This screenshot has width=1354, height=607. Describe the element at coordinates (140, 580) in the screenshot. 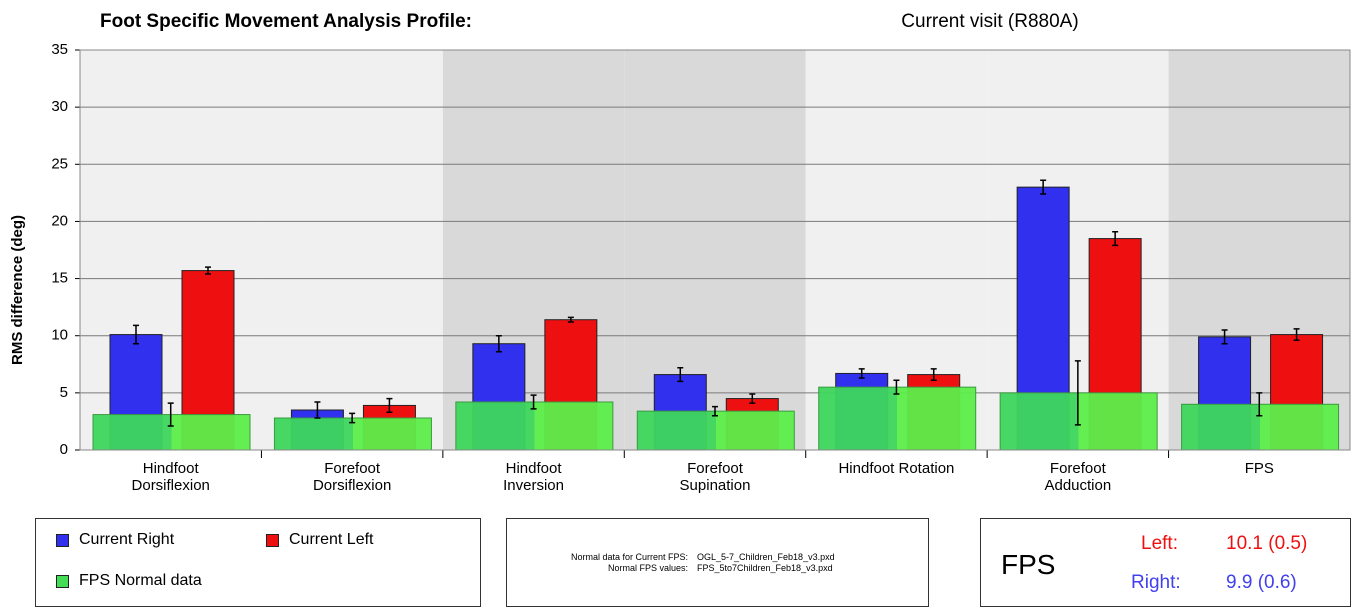

I see `legend-label: FPS Normal data` at that location.